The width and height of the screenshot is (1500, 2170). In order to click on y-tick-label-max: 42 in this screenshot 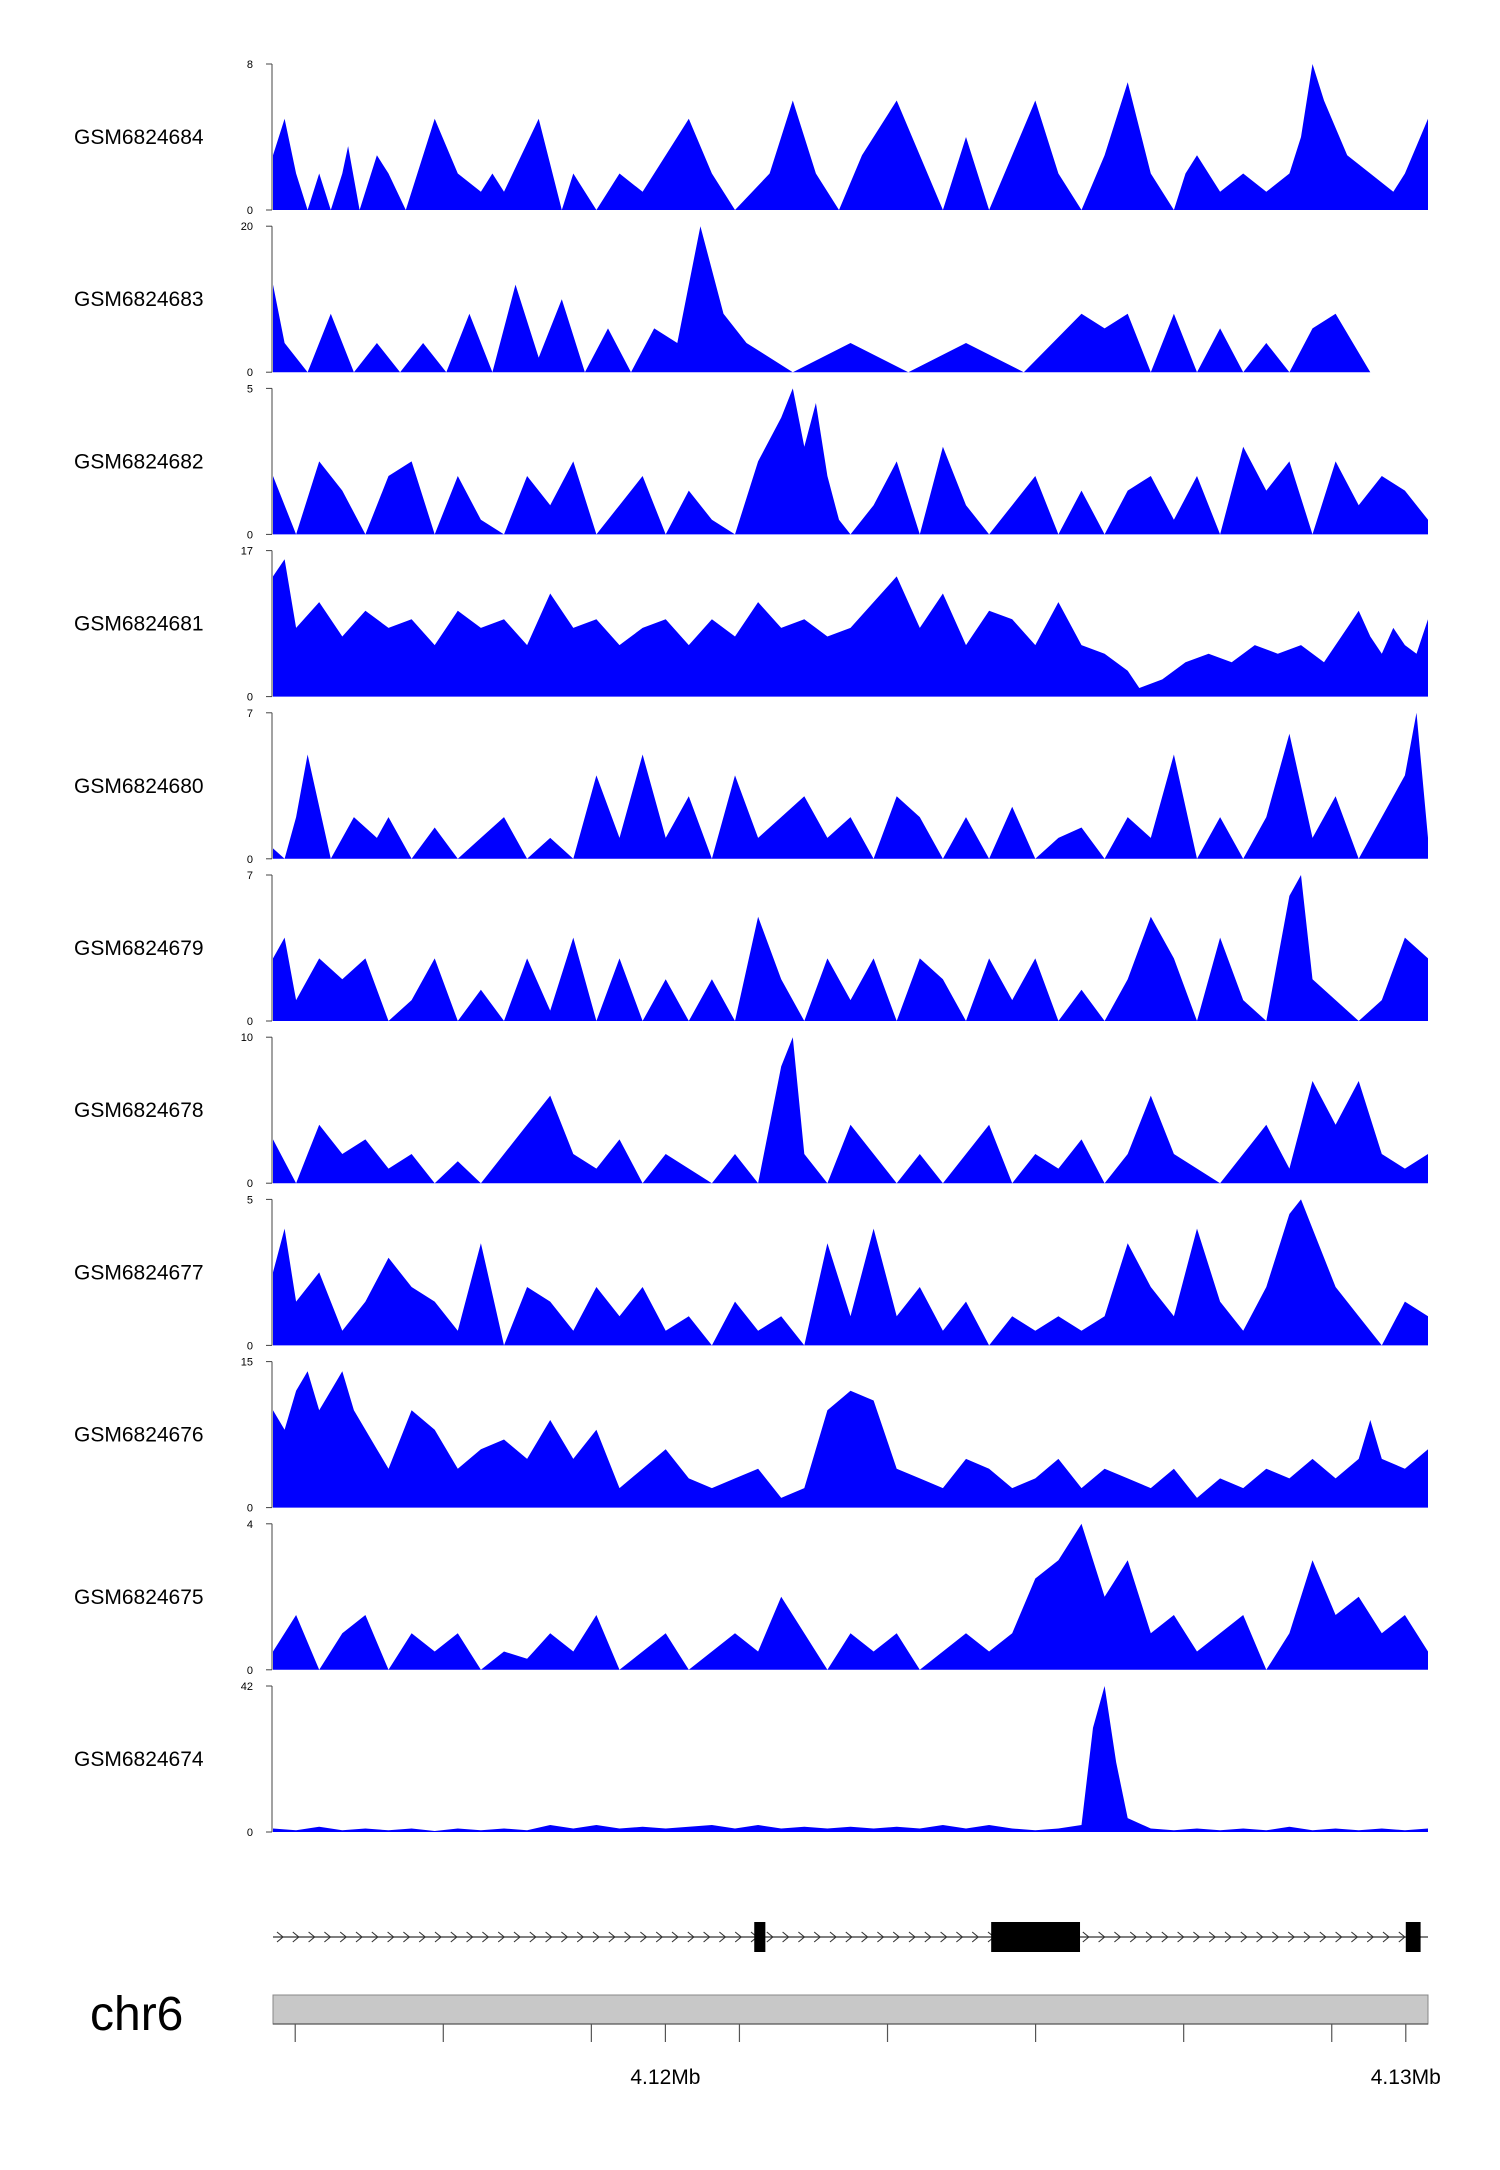, I will do `click(247, 1687)`.